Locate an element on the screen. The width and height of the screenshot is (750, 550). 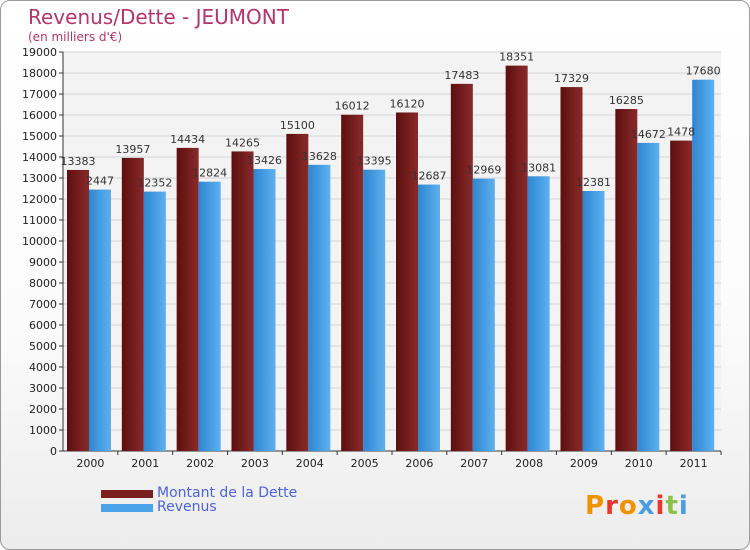
y-tick-label: 12000 is located at coordinates (39, 199).